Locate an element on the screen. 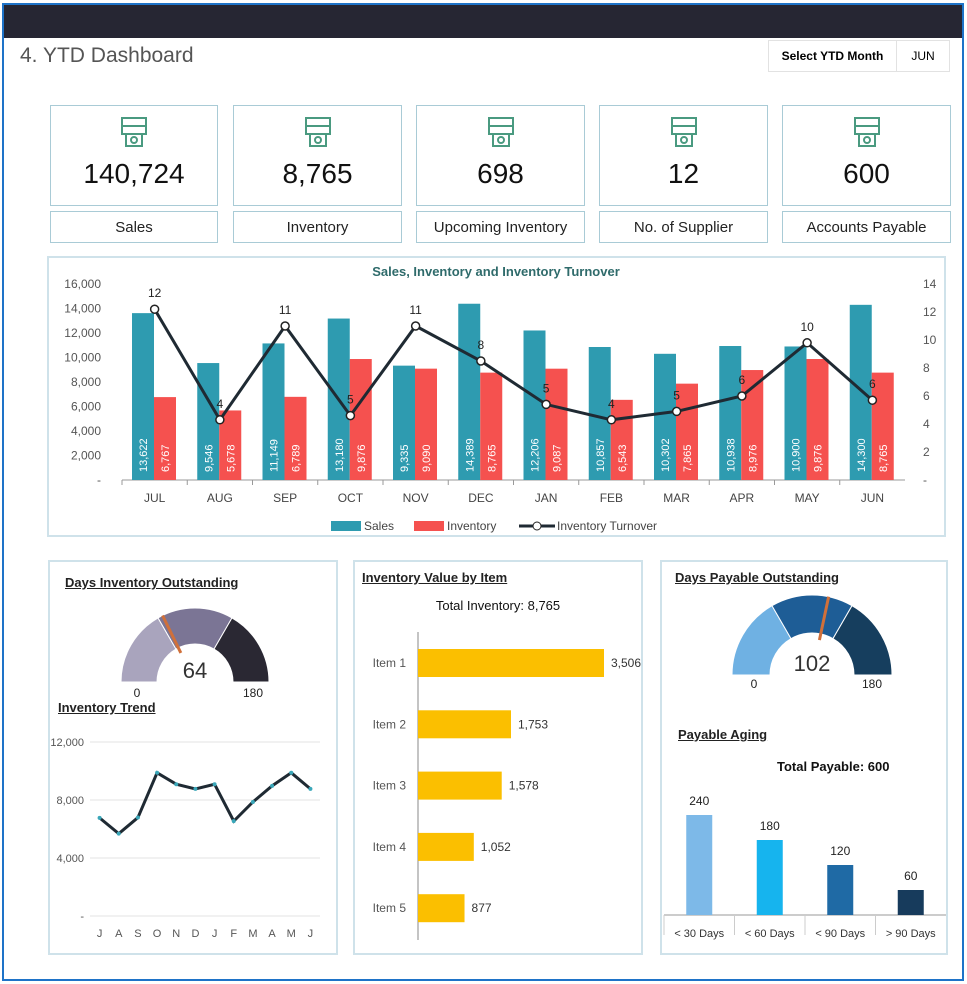  top-bar is located at coordinates (483, 21).